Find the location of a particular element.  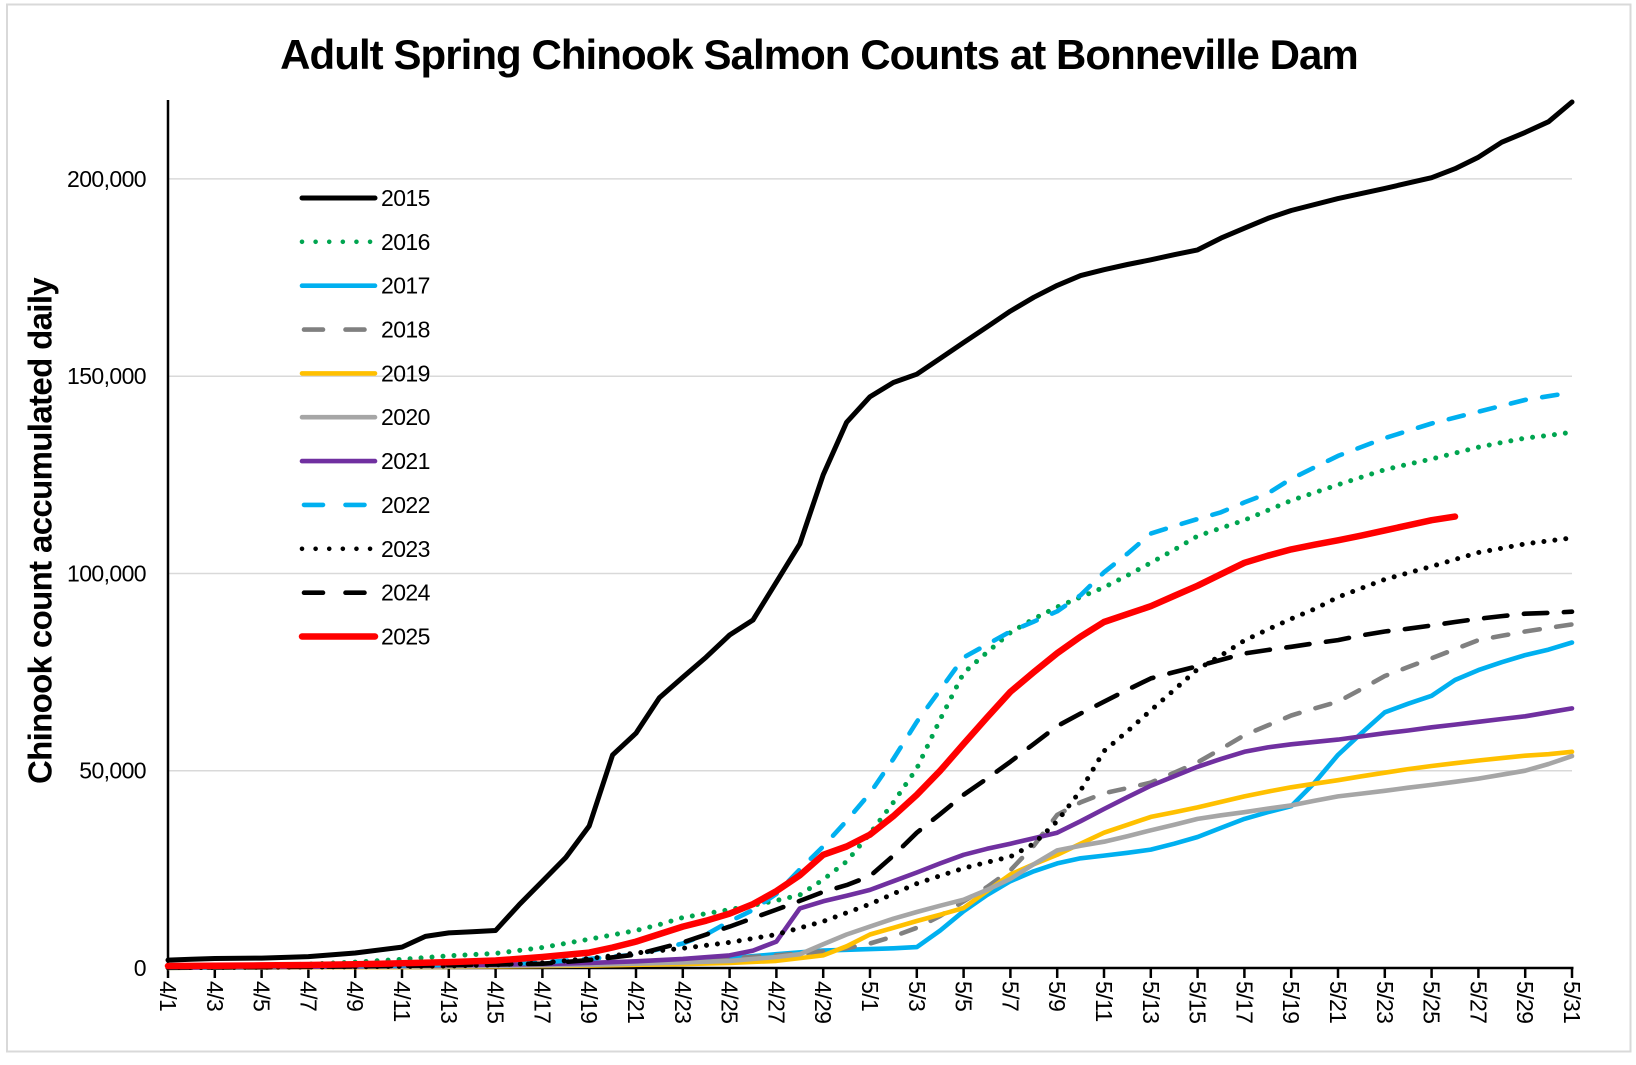

svg-text: 4/11 is located at coordinates (402, 1001).